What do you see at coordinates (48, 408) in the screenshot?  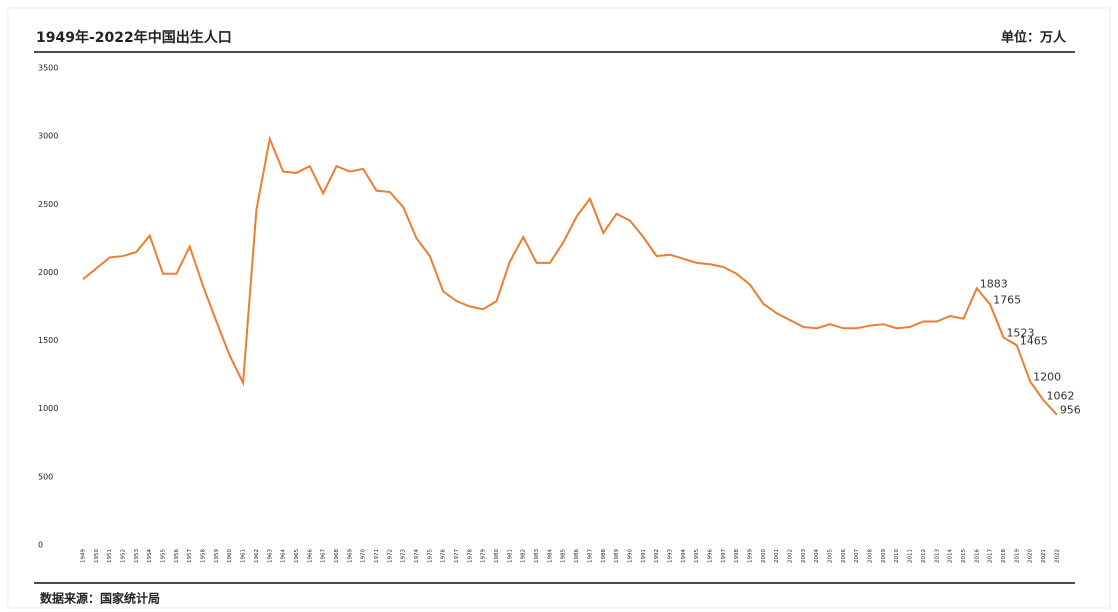 I see `y-tick-label: 1000` at bounding box center [48, 408].